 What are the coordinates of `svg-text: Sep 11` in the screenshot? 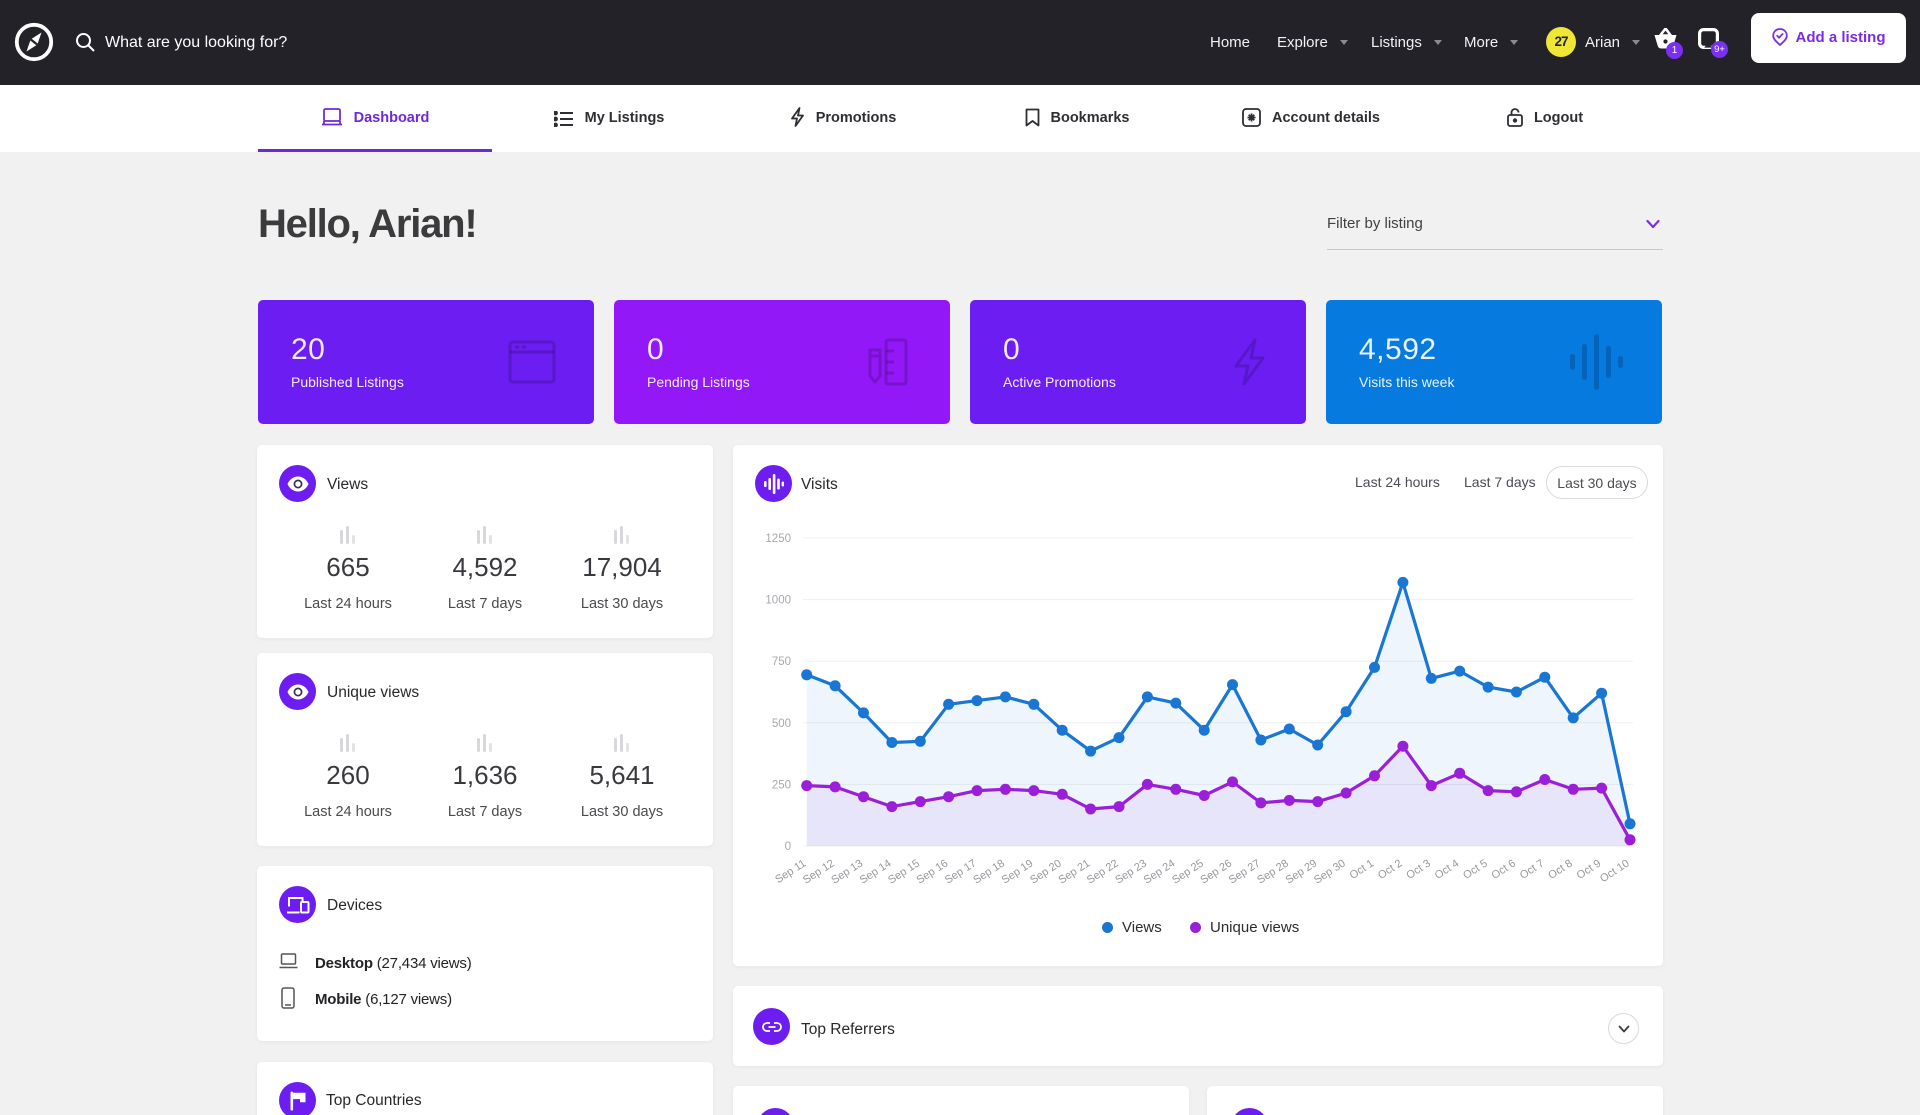 It's located at (790, 871).